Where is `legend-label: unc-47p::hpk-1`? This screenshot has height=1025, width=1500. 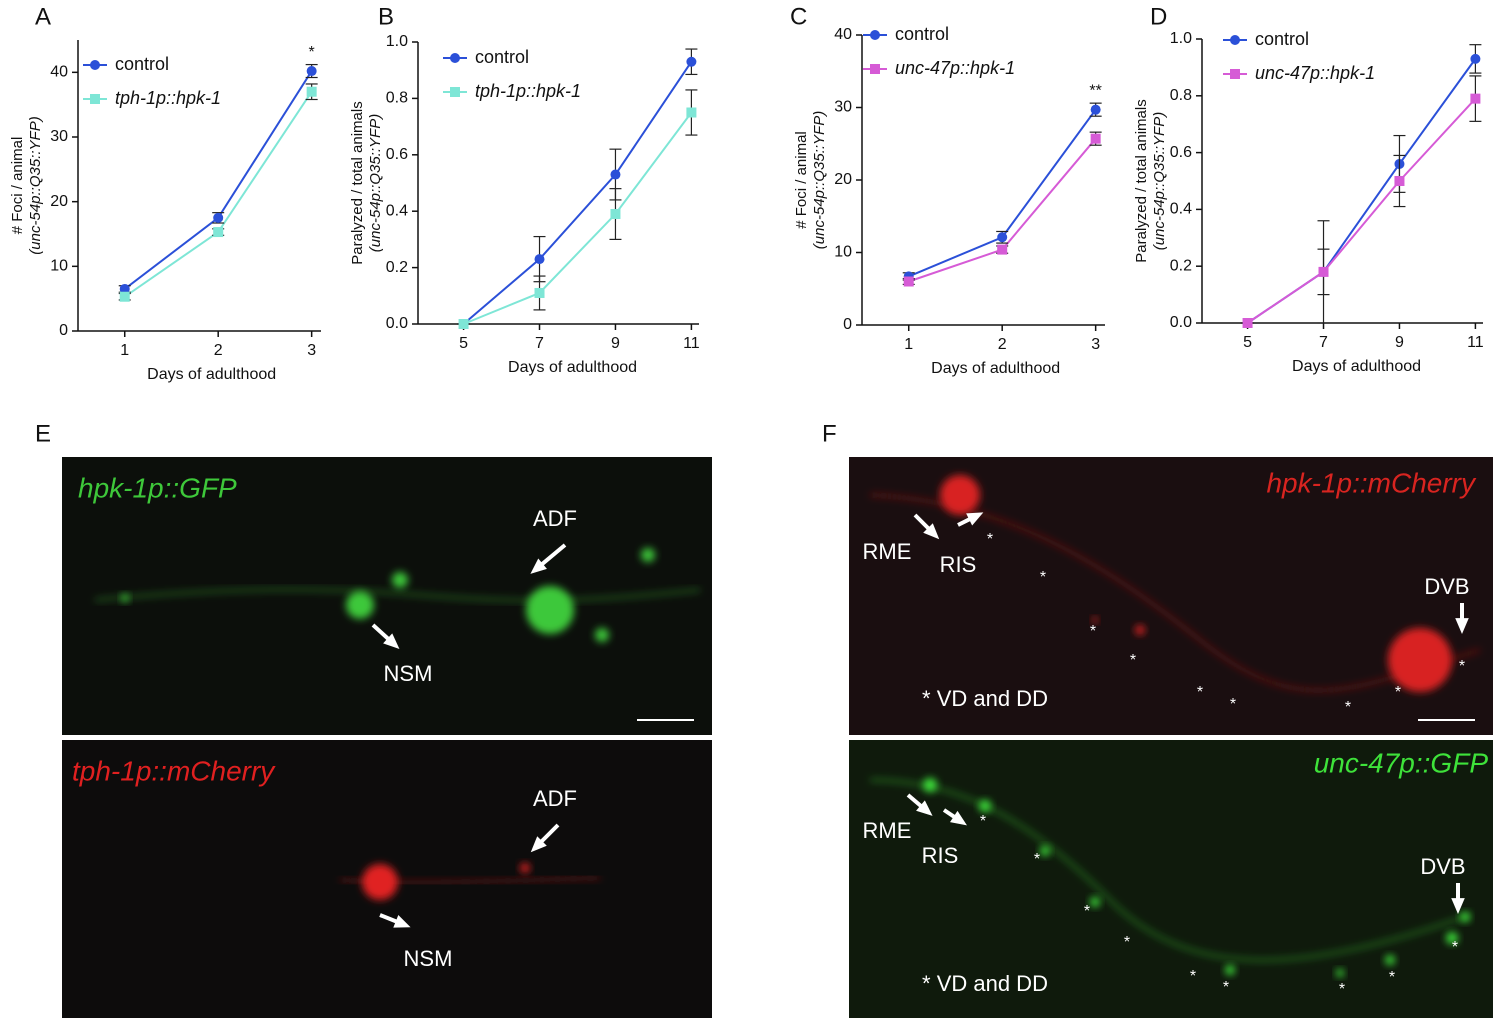
legend-label: unc-47p::hpk-1 is located at coordinates (955, 68).